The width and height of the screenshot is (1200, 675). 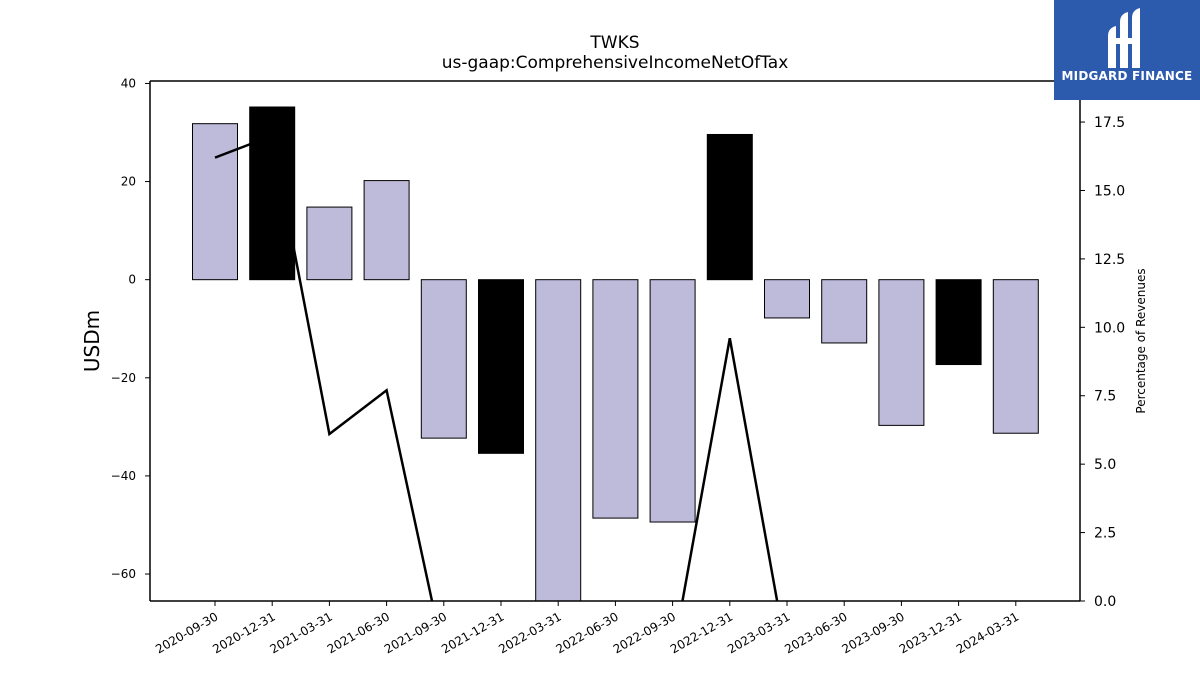 I want to click on y-right-tick-label: 10.0, so click(x=1109, y=328).